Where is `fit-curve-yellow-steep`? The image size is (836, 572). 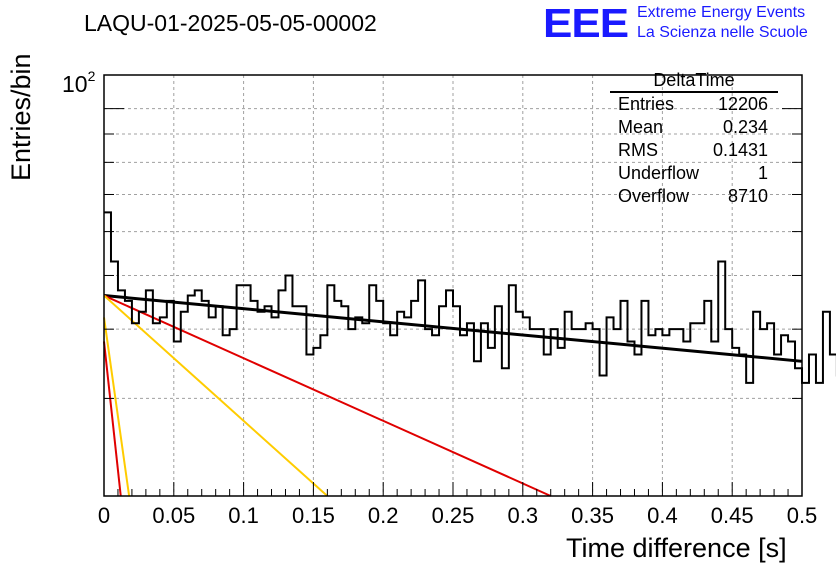
fit-curve-yellow-steep is located at coordinates (117, 407).